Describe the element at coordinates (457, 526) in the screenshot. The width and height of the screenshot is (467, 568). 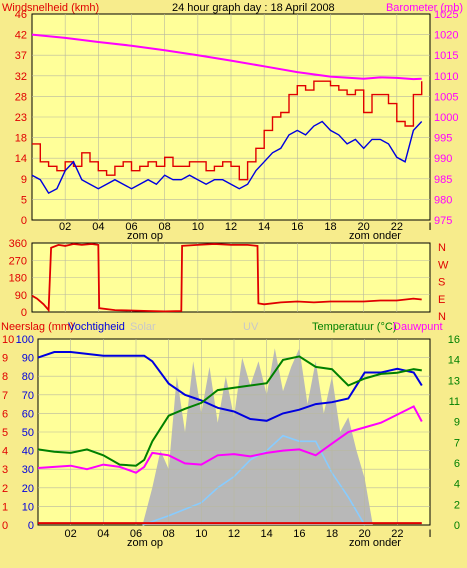
I see `temperature-tick: 0` at that location.